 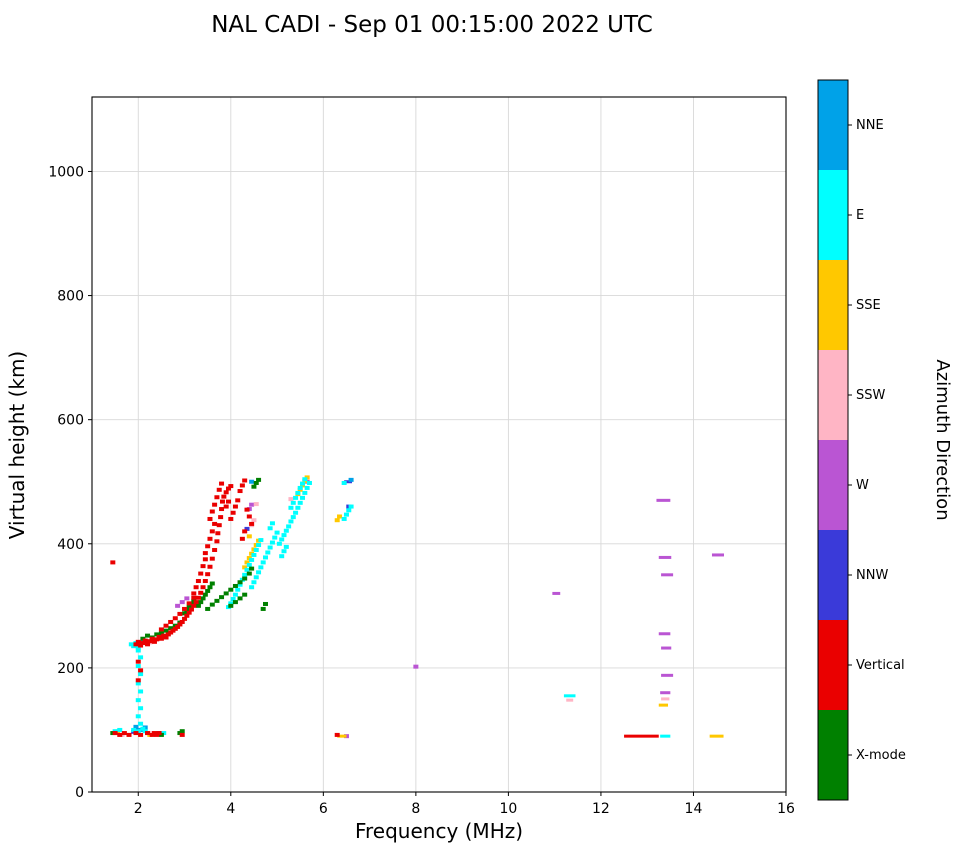 What do you see at coordinates (70, 545) in the screenshot?
I see `y-tick-label: 400` at bounding box center [70, 545].